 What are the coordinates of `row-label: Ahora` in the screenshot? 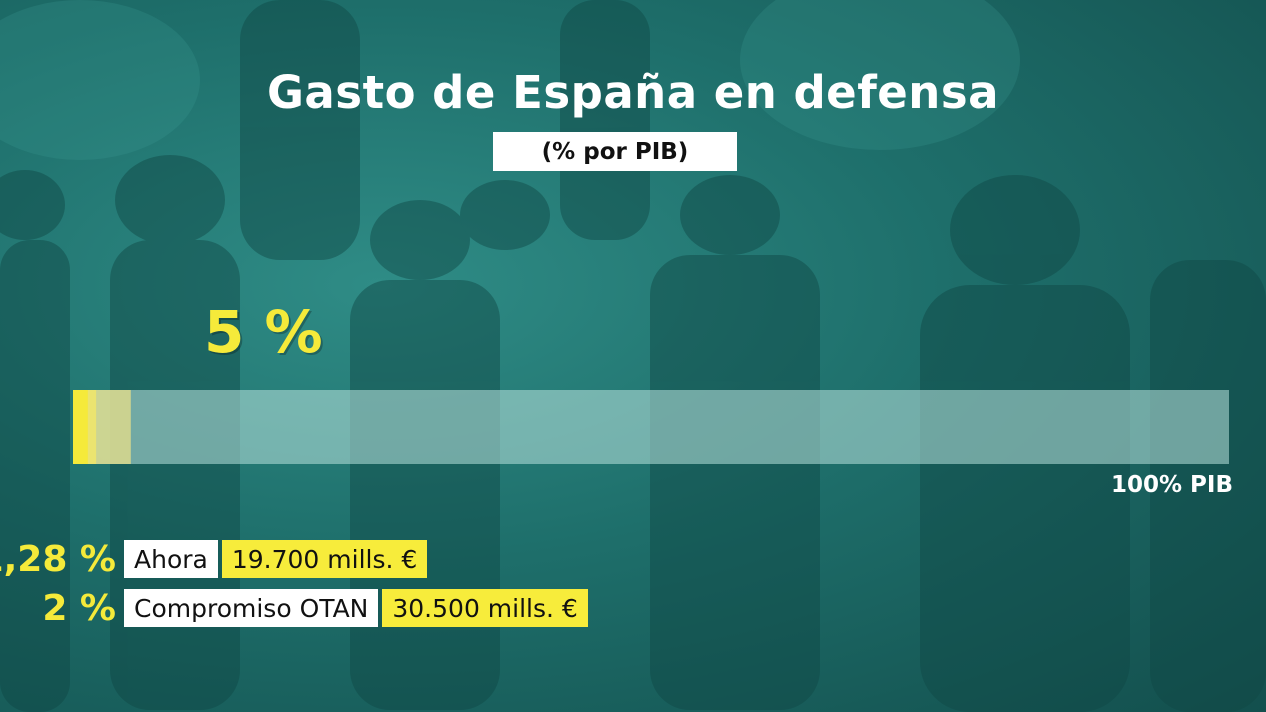 It's located at (171, 559).